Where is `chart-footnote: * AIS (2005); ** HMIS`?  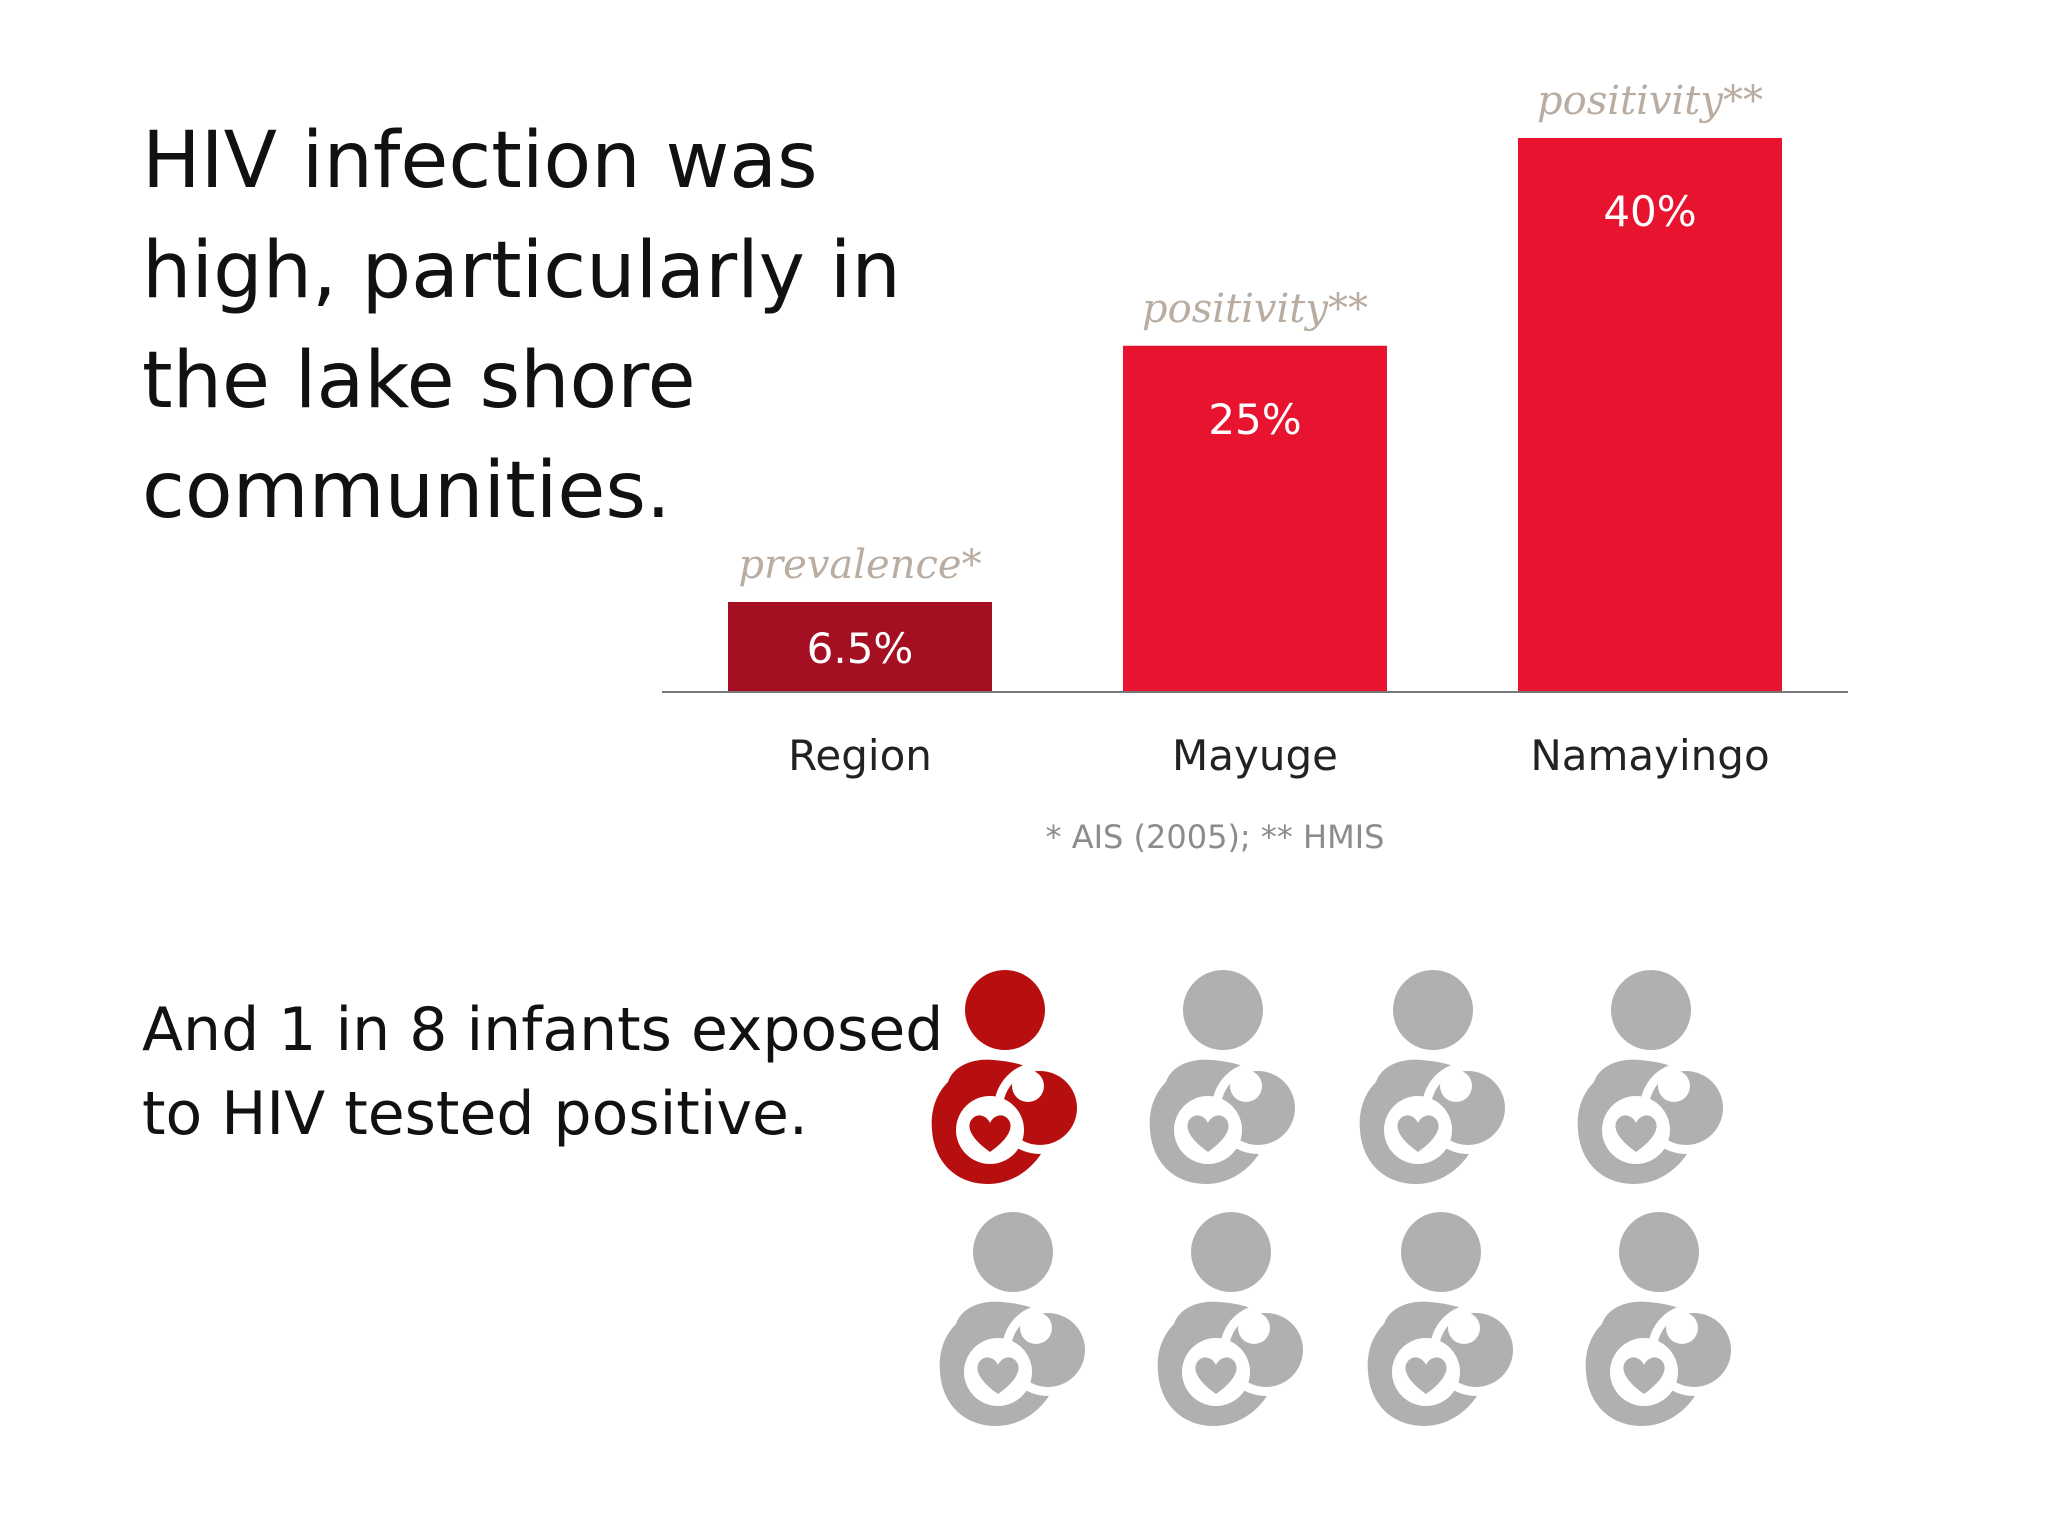
chart-footnote: * AIS (2005); ** HMIS is located at coordinates (1215, 837).